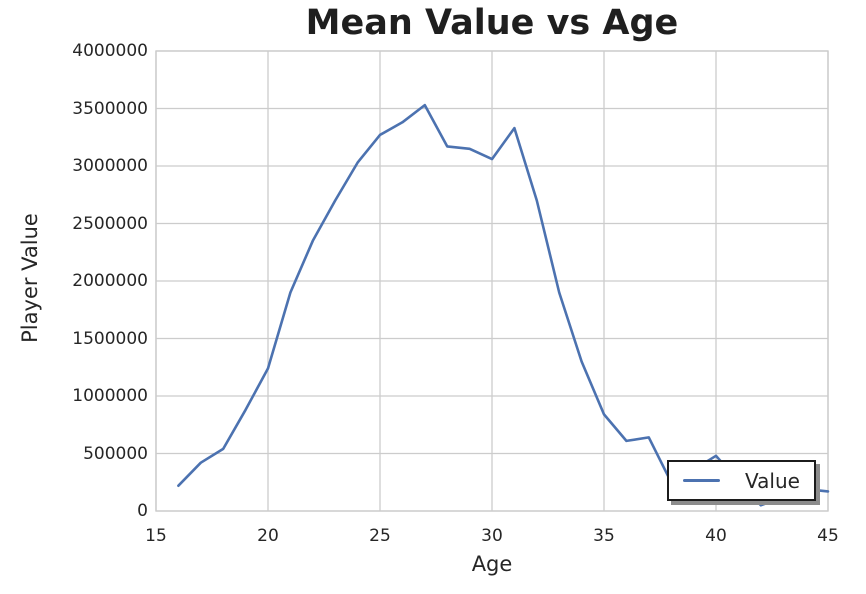 This screenshot has height=594, width=866. Describe the element at coordinates (110, 108) in the screenshot. I see `y-tick-label: 3500000` at that location.